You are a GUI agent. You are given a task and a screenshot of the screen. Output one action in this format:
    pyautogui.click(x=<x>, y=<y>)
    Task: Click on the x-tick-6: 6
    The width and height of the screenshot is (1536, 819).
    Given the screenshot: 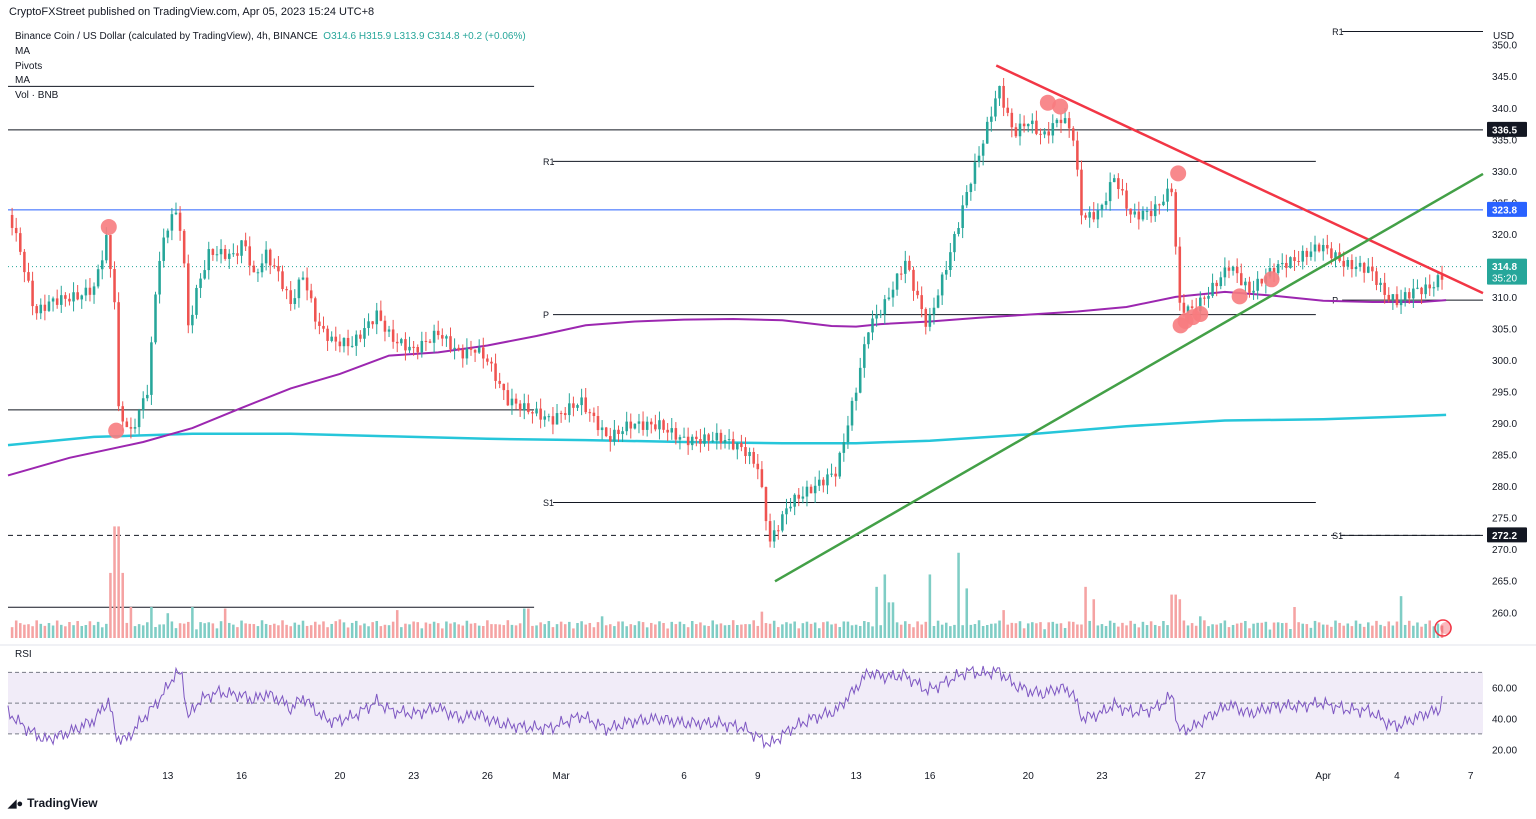 What is the action you would take?
    pyautogui.click(x=684, y=776)
    